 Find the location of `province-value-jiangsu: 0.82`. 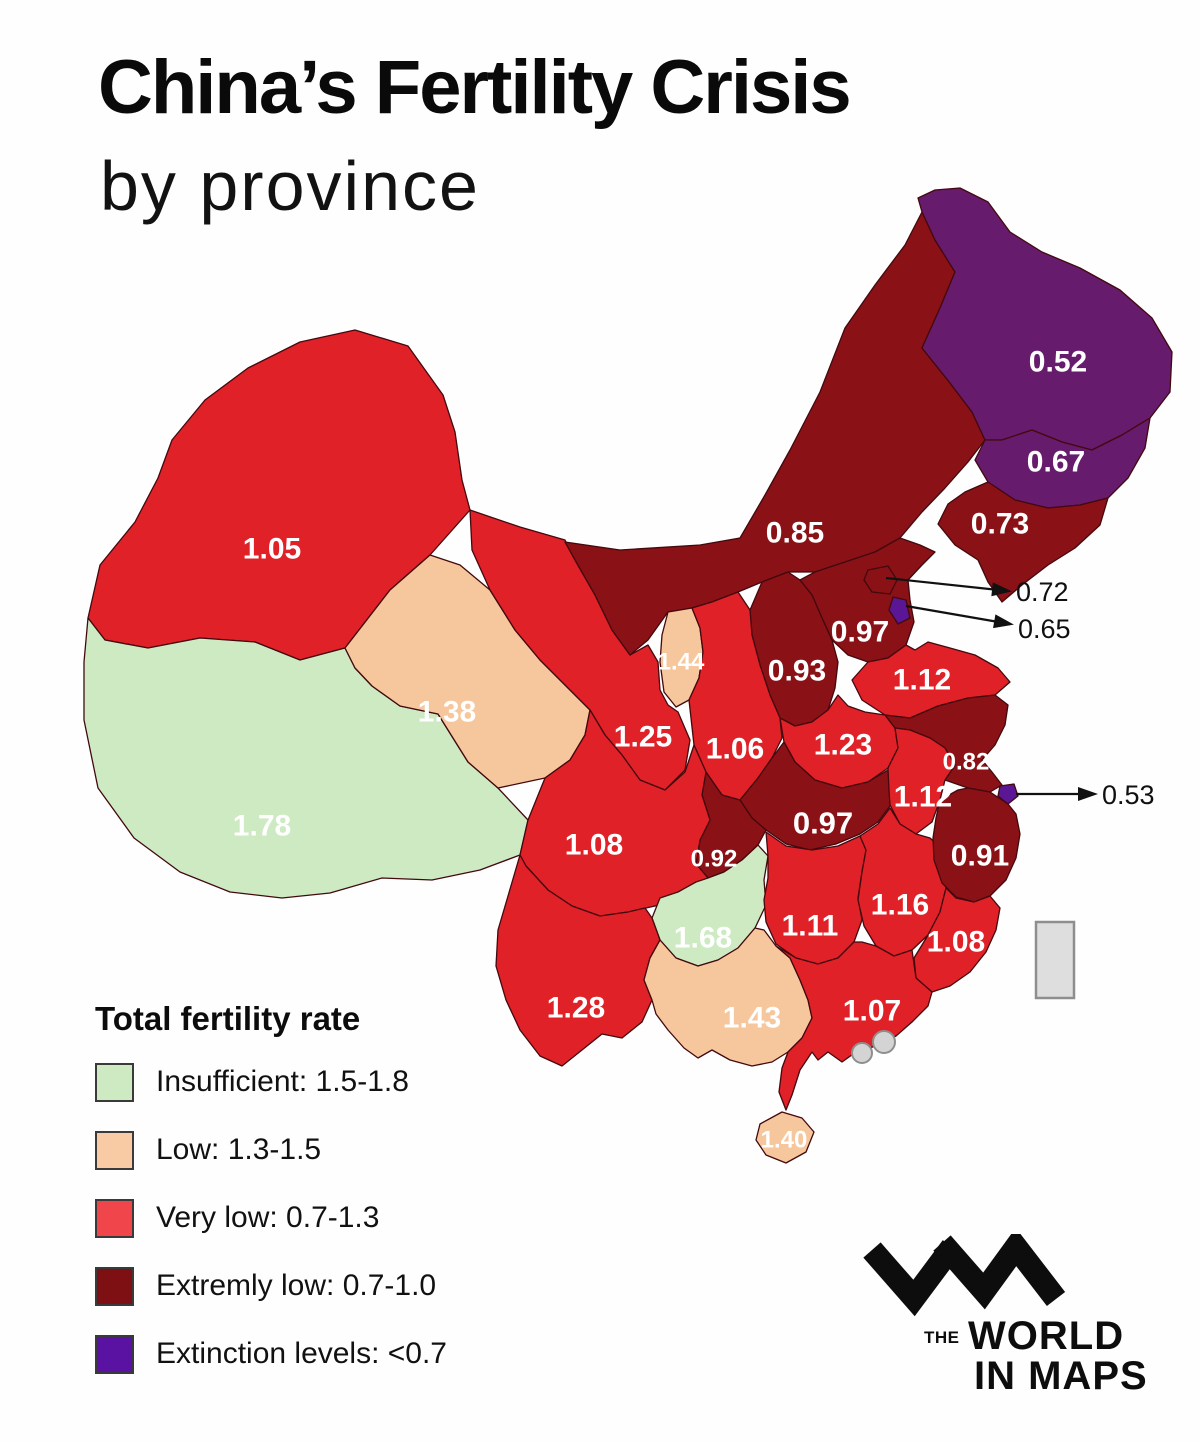

province-value-jiangsu: 0.82 is located at coordinates (966, 762).